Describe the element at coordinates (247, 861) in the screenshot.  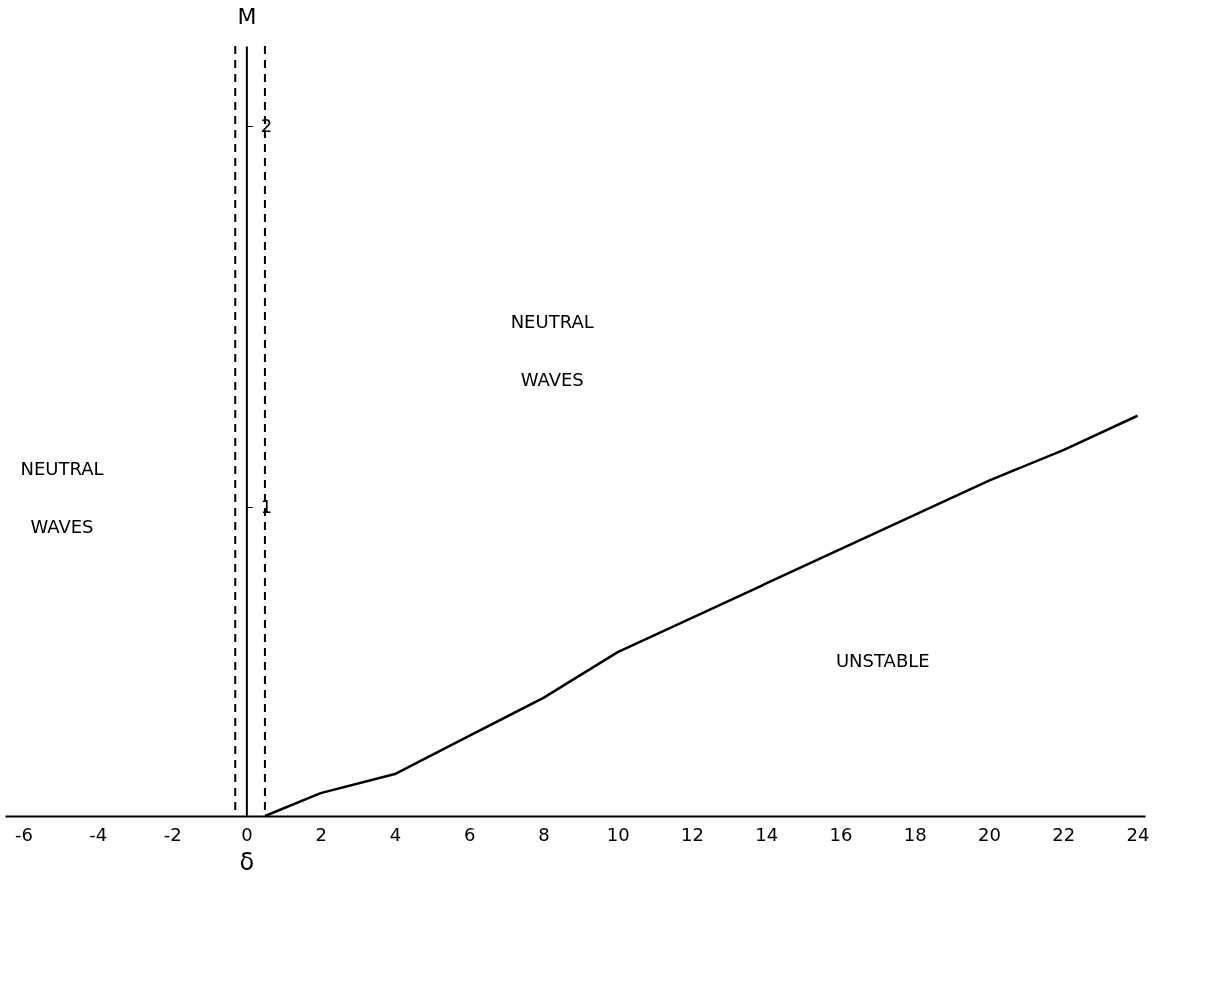
I see `x-axis-title: δ` at that location.